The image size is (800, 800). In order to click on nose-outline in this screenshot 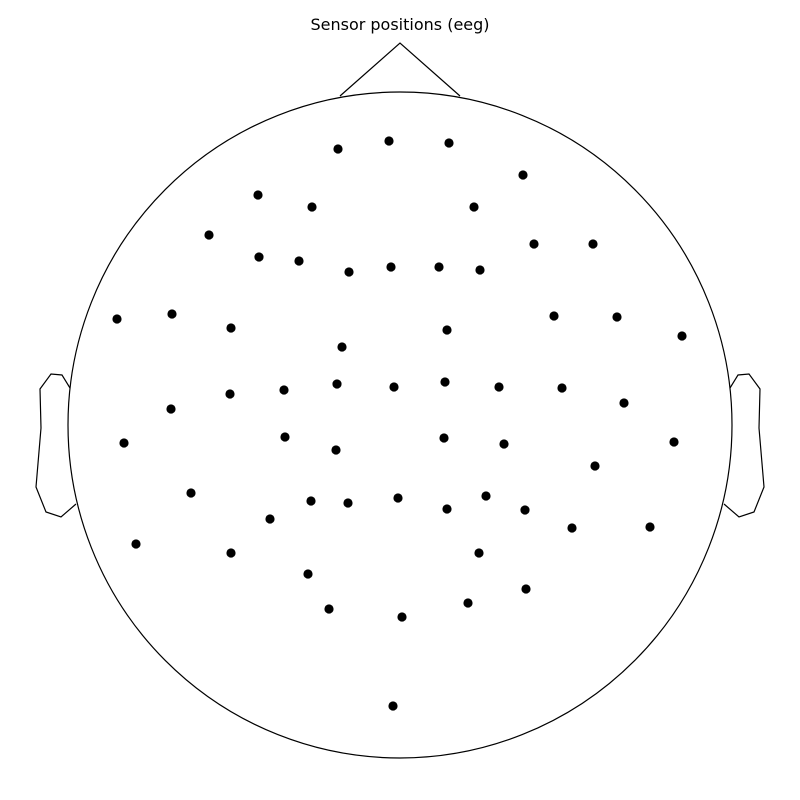, I will do `click(400, 69)`.